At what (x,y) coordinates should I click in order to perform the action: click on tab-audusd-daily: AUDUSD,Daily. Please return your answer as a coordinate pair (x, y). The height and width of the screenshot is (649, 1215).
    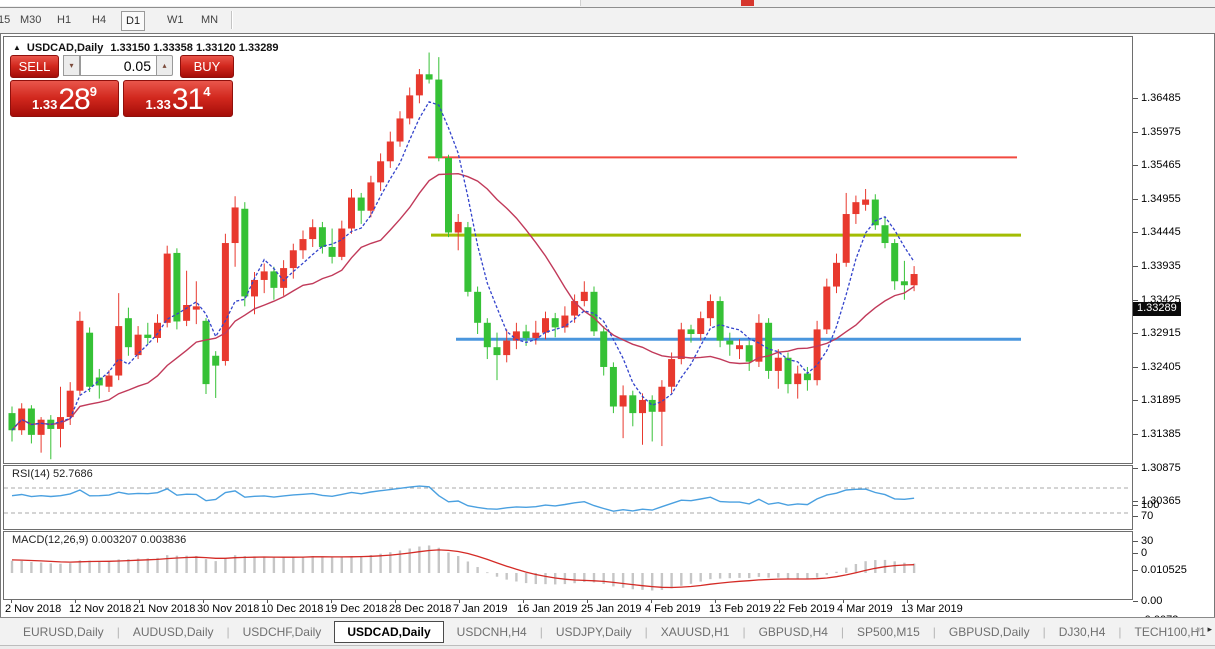
    Looking at the image, I should click on (173, 631).